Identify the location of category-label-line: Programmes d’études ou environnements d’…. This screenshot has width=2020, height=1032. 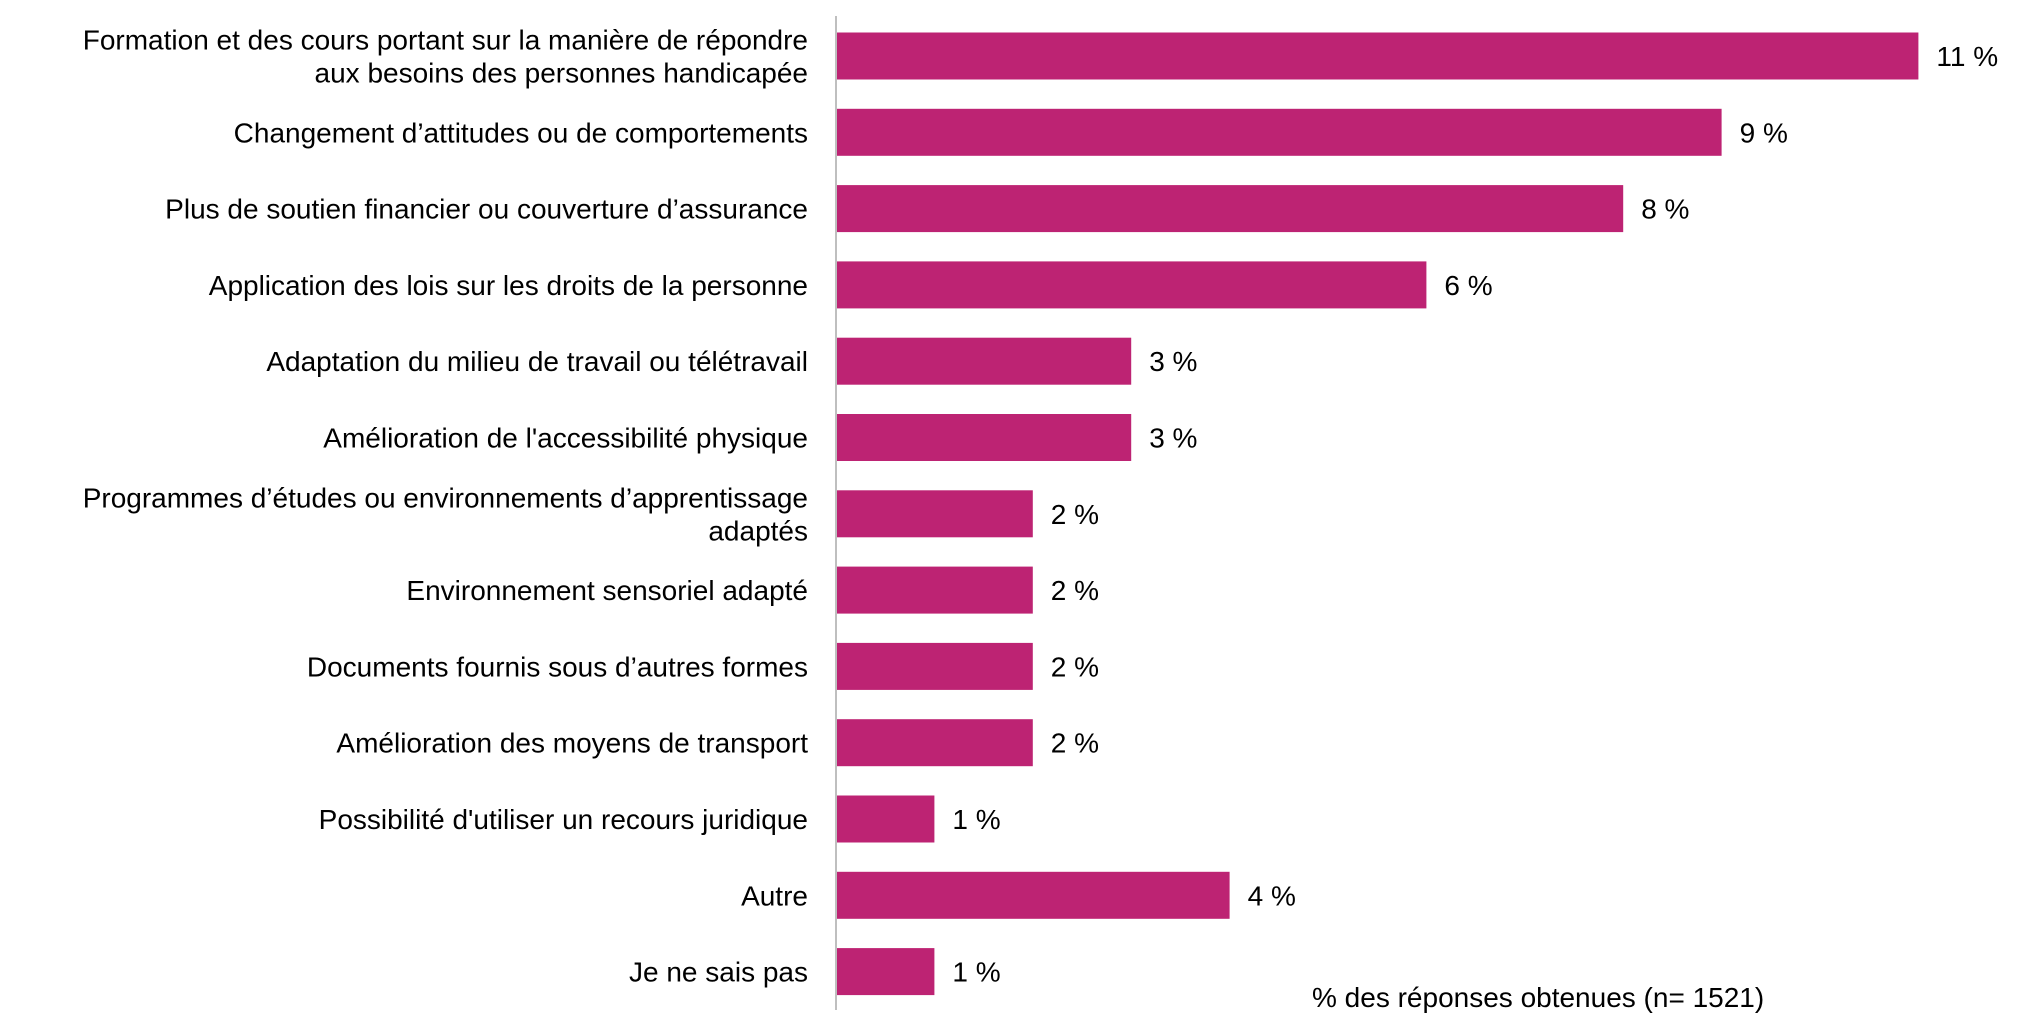
(445, 497).